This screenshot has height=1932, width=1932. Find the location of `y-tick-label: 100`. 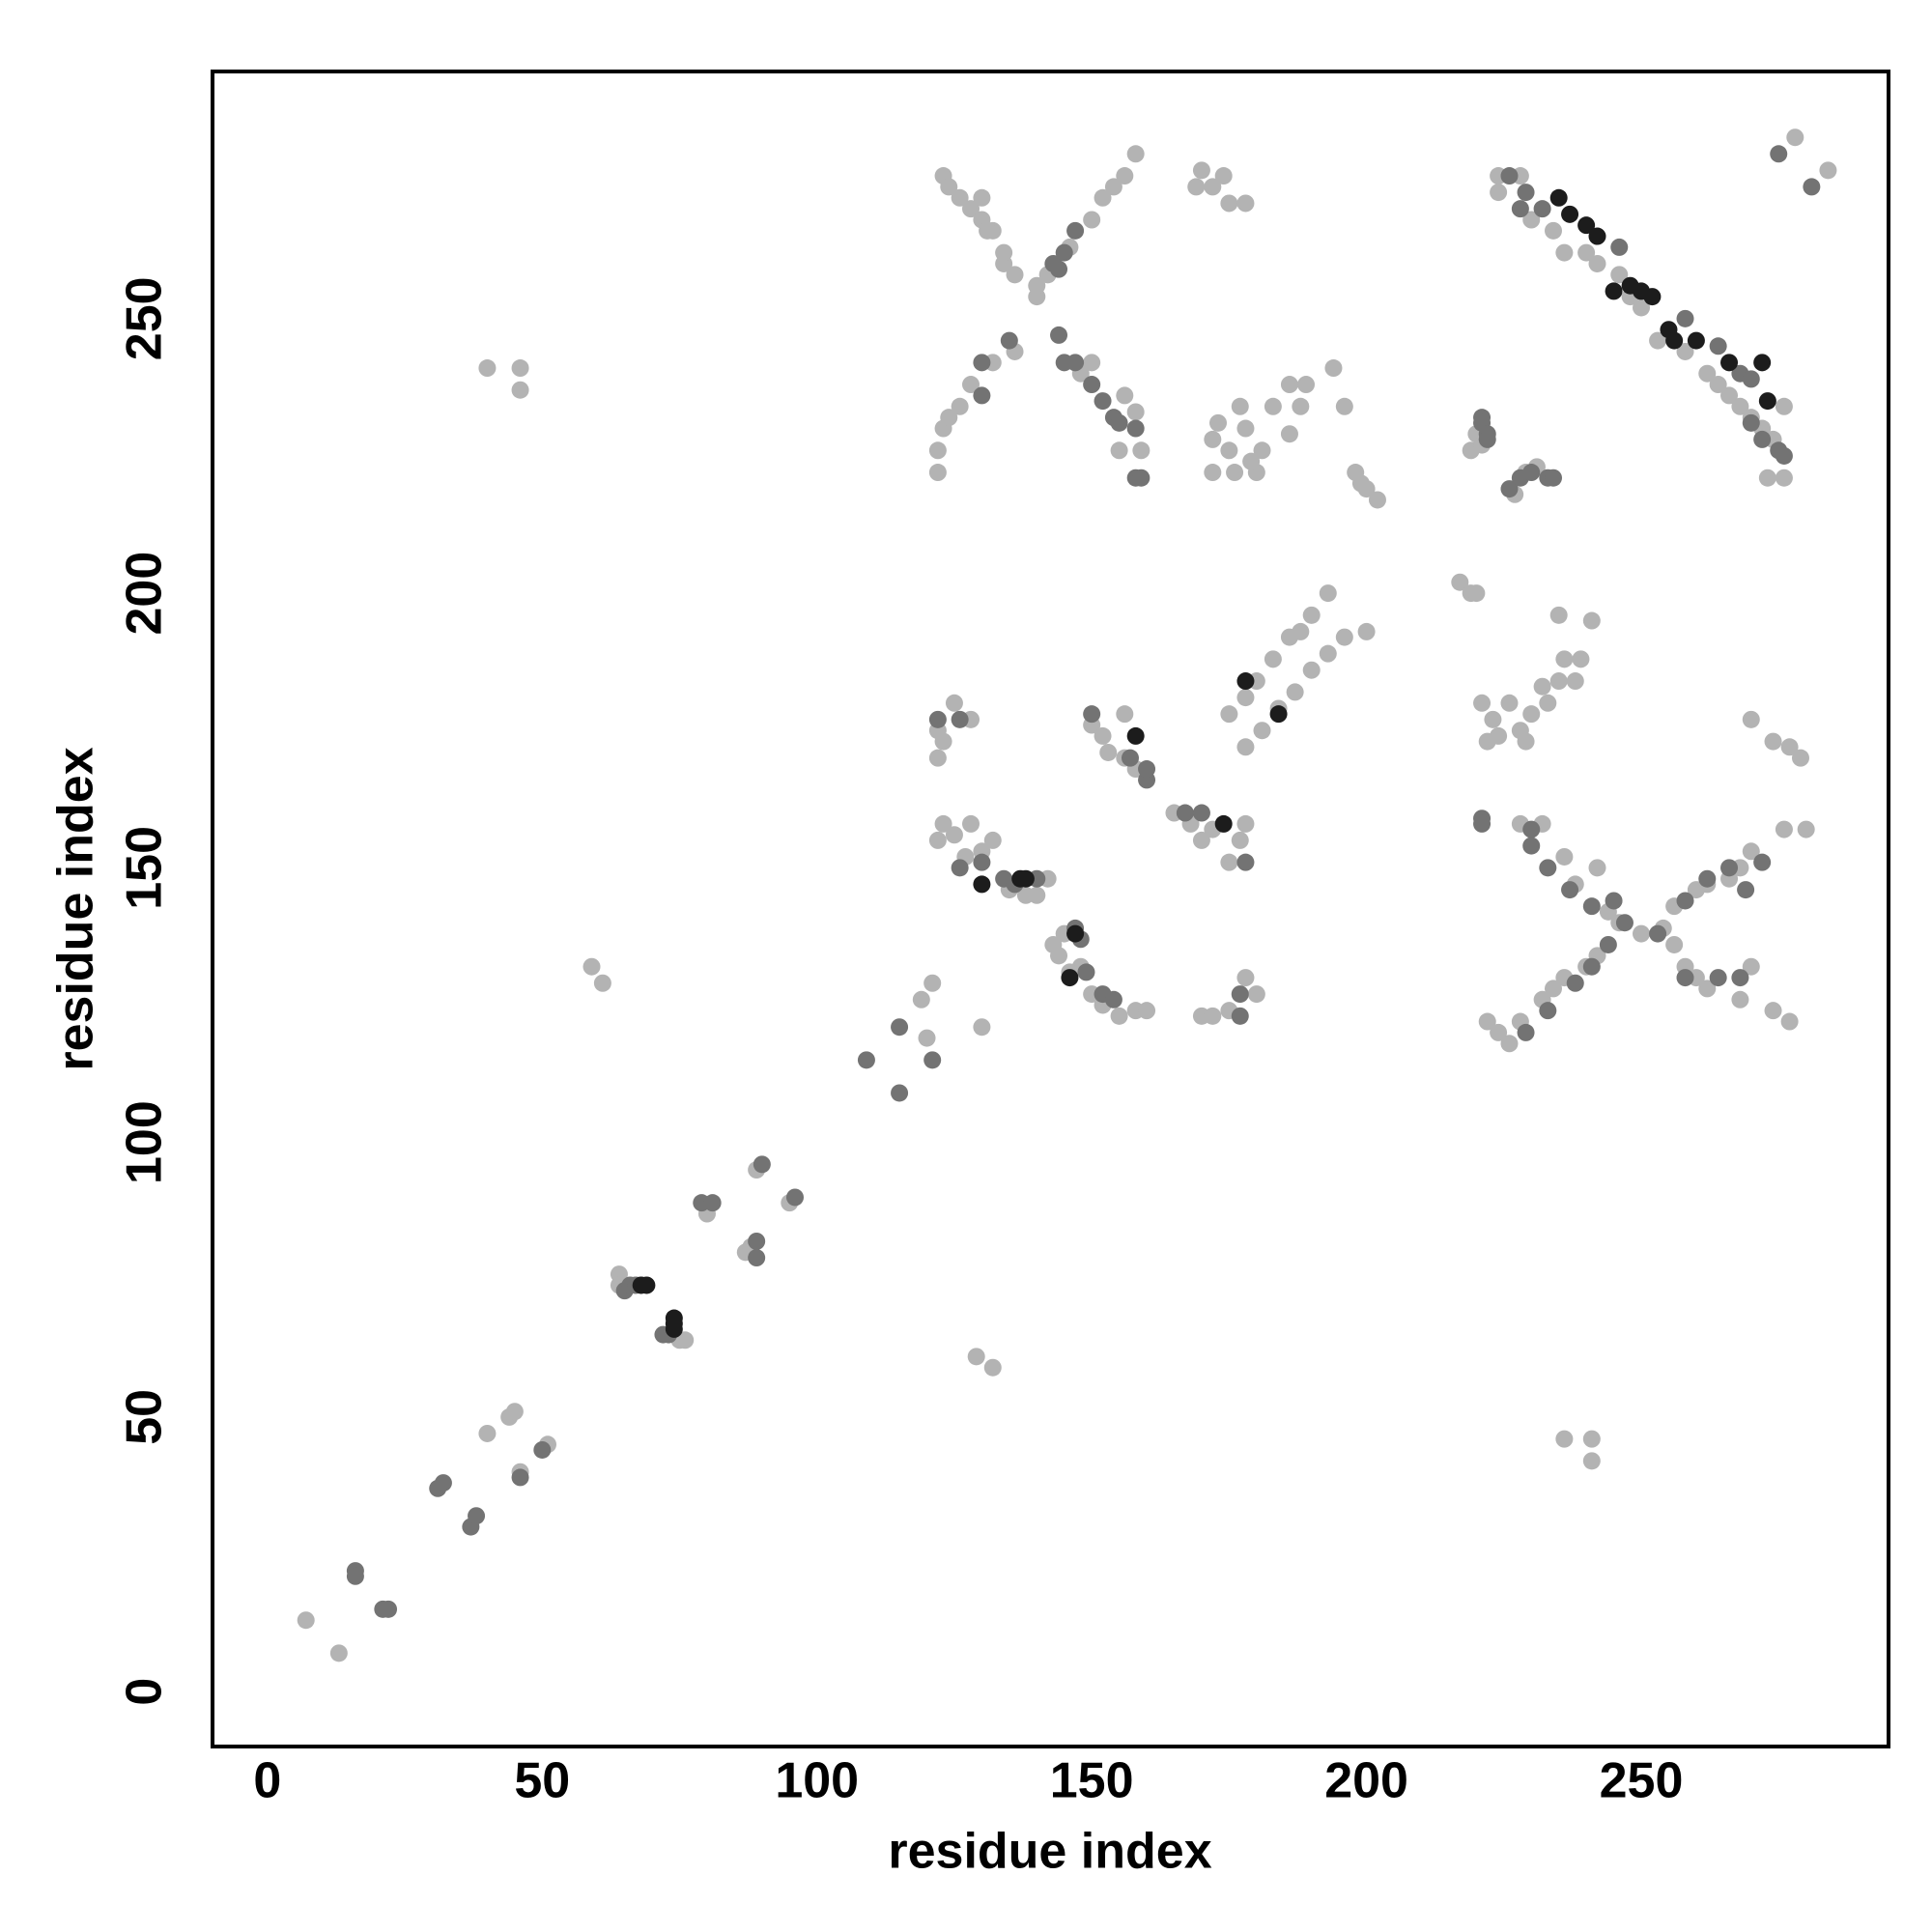

y-tick-label: 100 is located at coordinates (145, 1142).